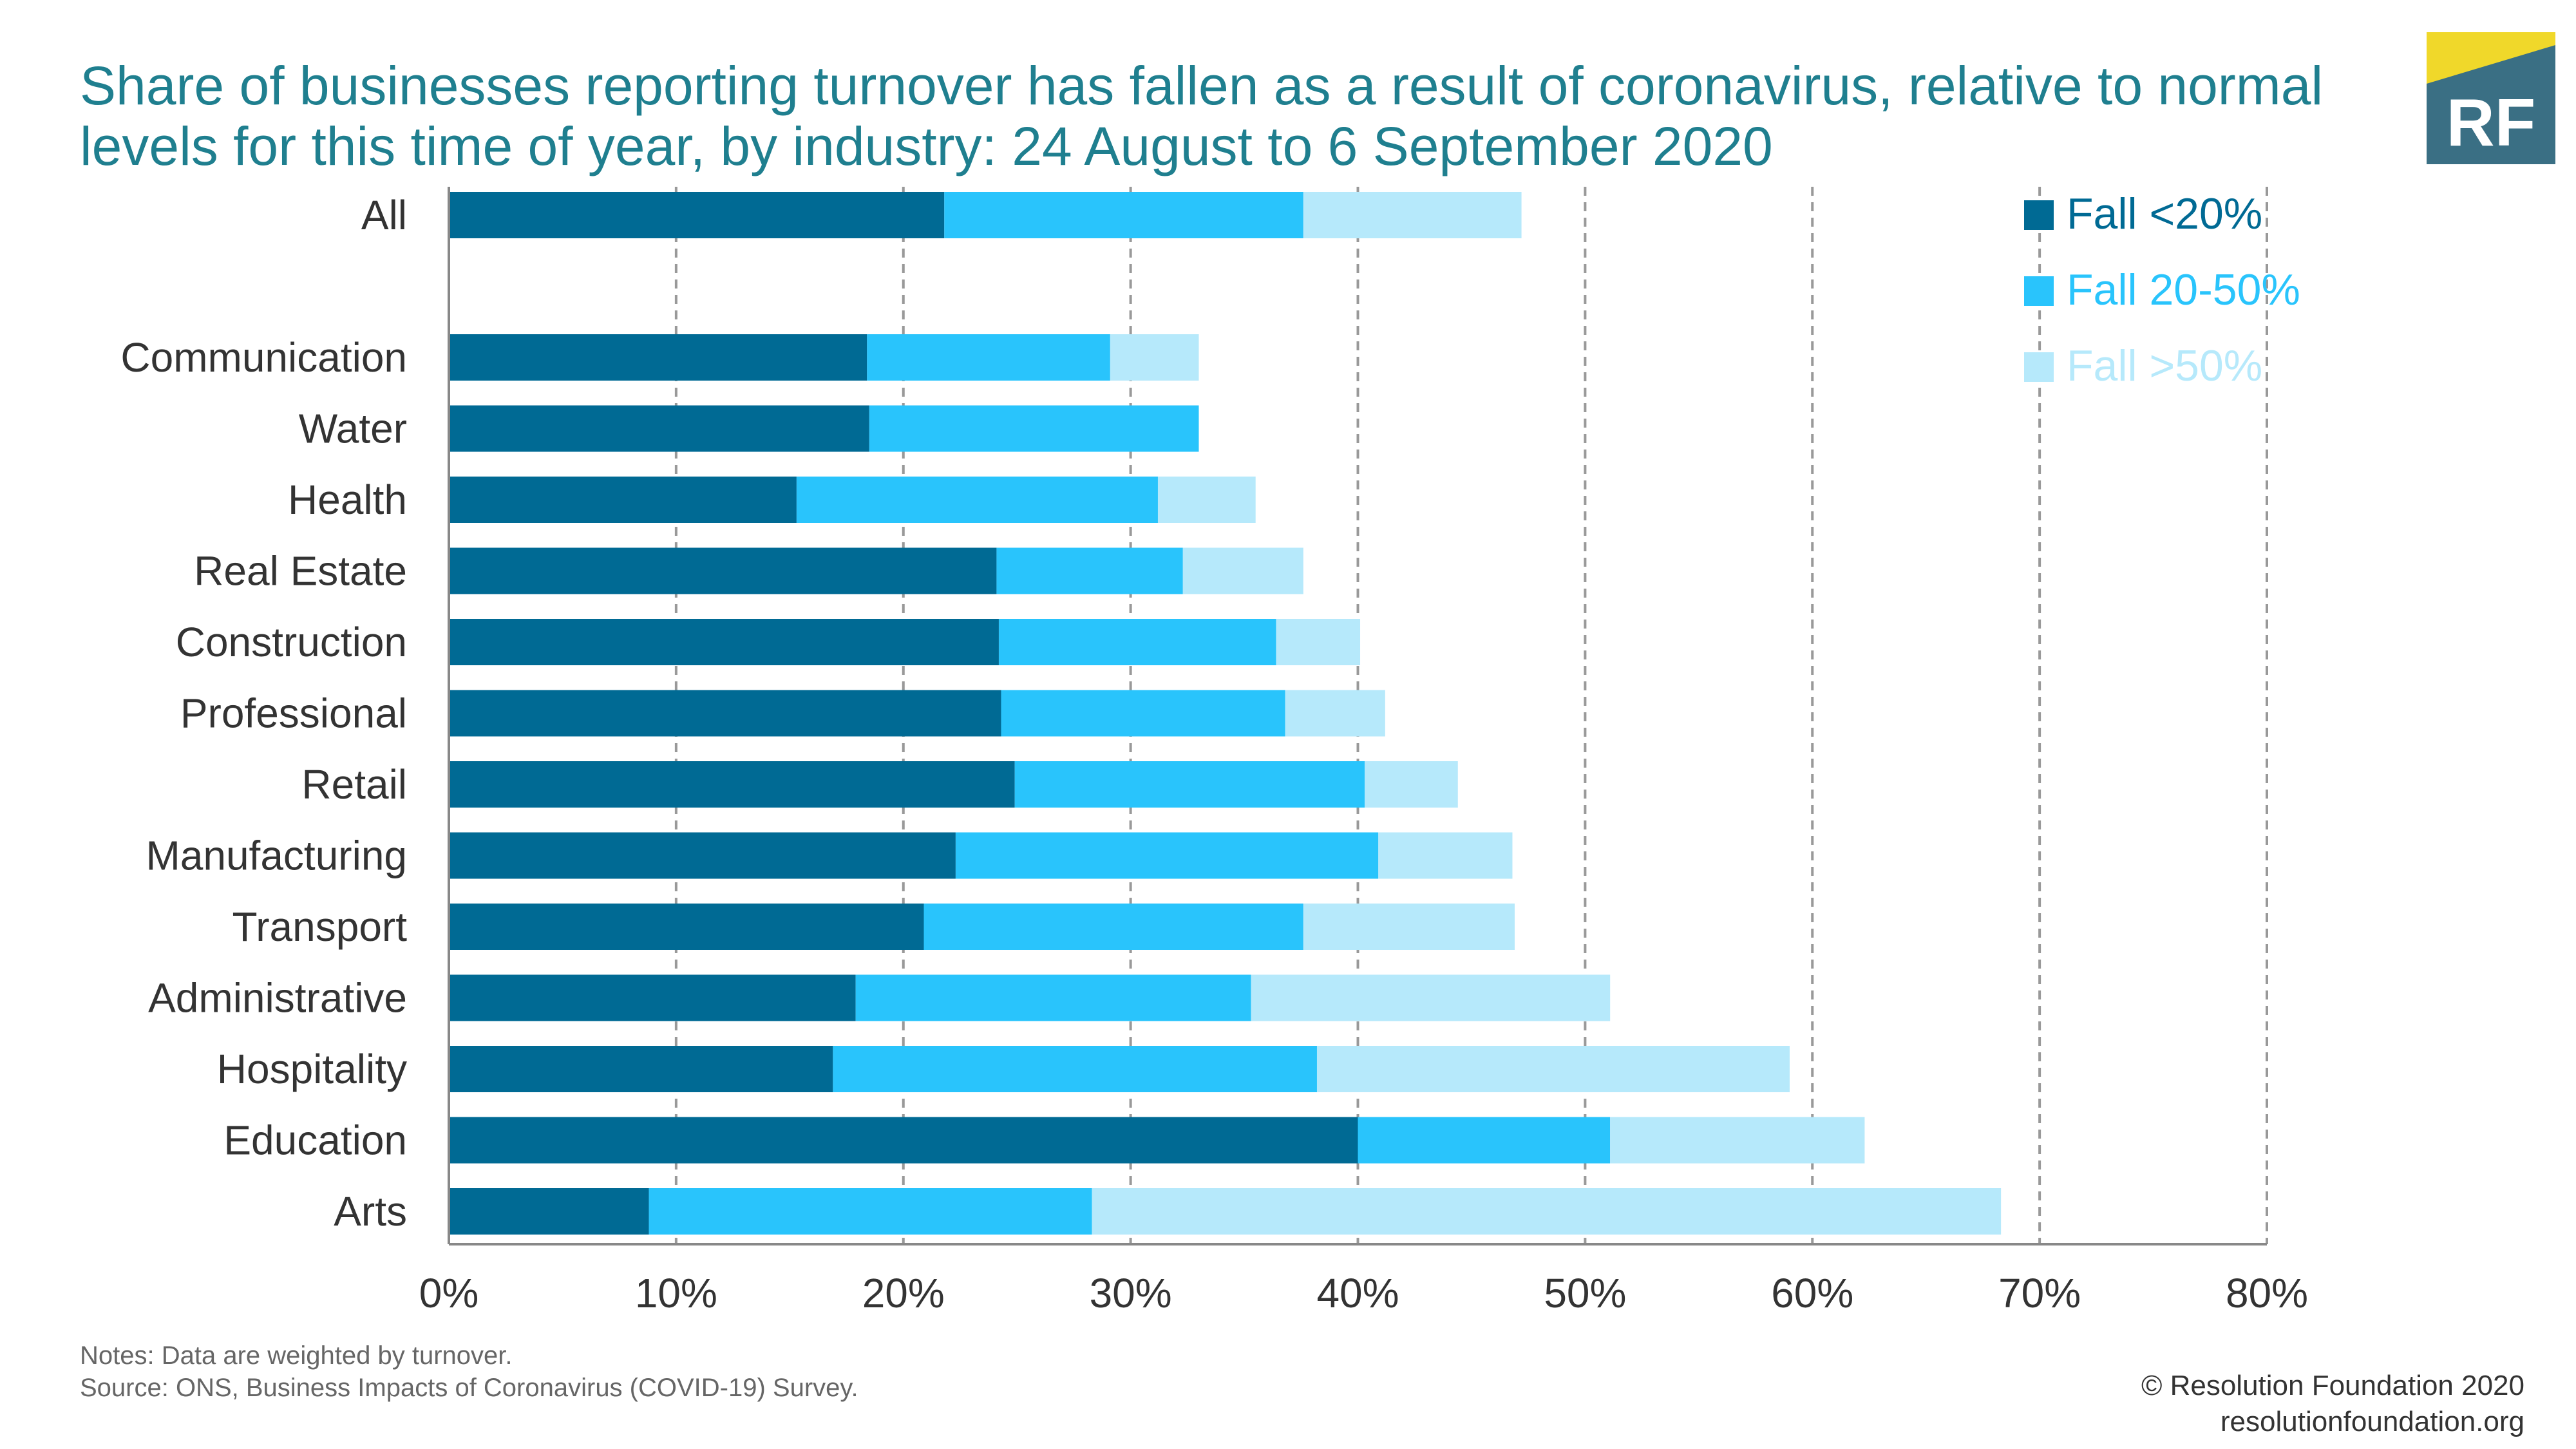 This screenshot has width=2576, height=1449. What do you see at coordinates (2491, 123) in the screenshot?
I see `logo-text: RF` at bounding box center [2491, 123].